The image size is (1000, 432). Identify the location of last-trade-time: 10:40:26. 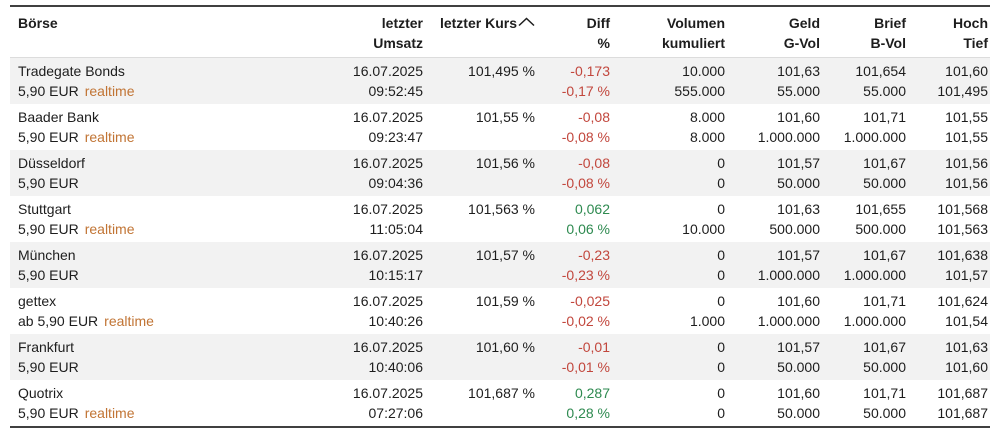
(396, 321).